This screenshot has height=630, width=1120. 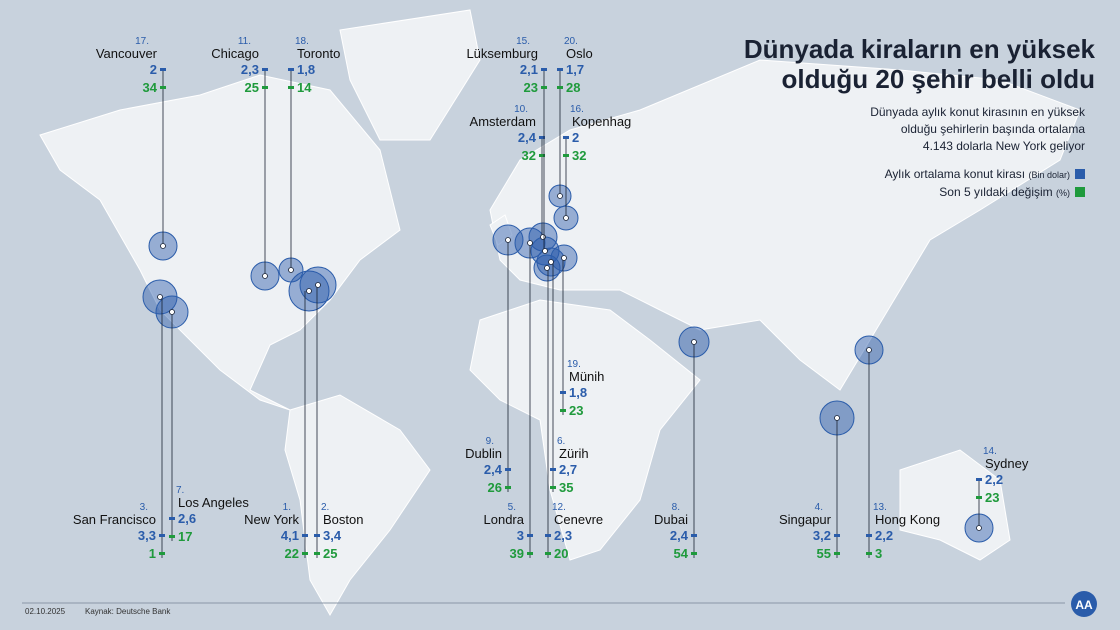 I want to click on city-change: 32, so click(x=579, y=155).